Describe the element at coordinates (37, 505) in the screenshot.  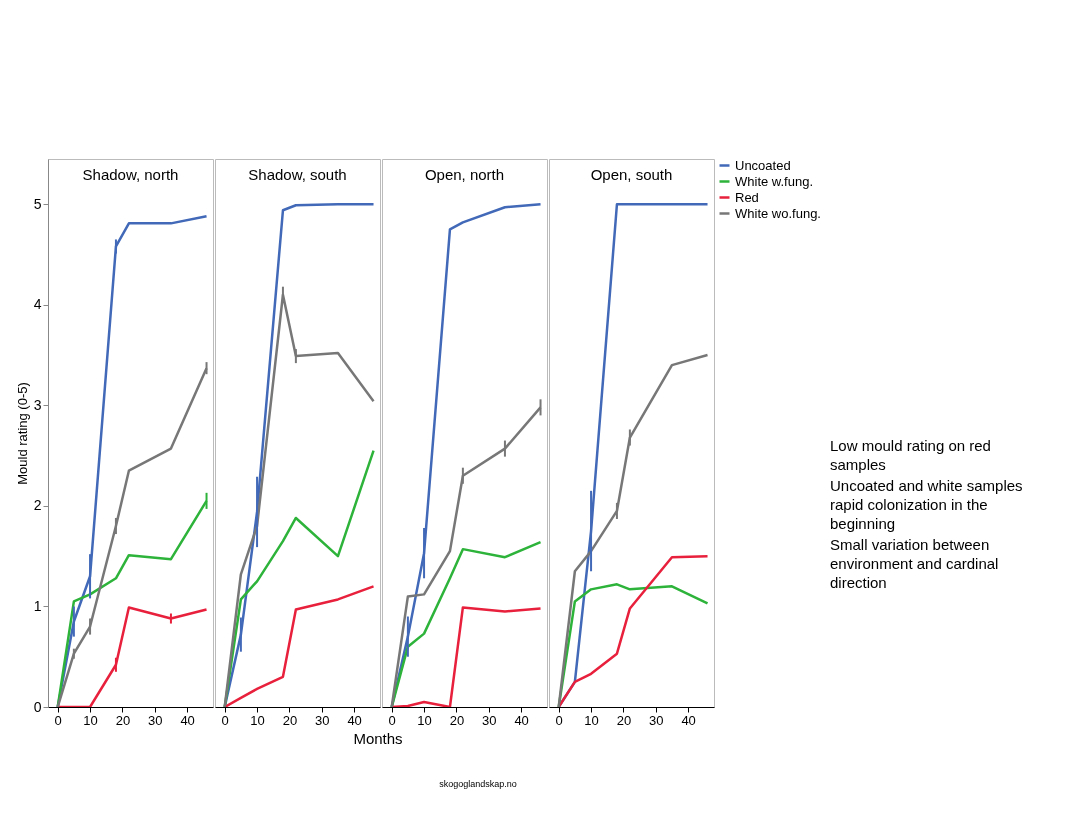
I see `y-tick-label: 2` at that location.